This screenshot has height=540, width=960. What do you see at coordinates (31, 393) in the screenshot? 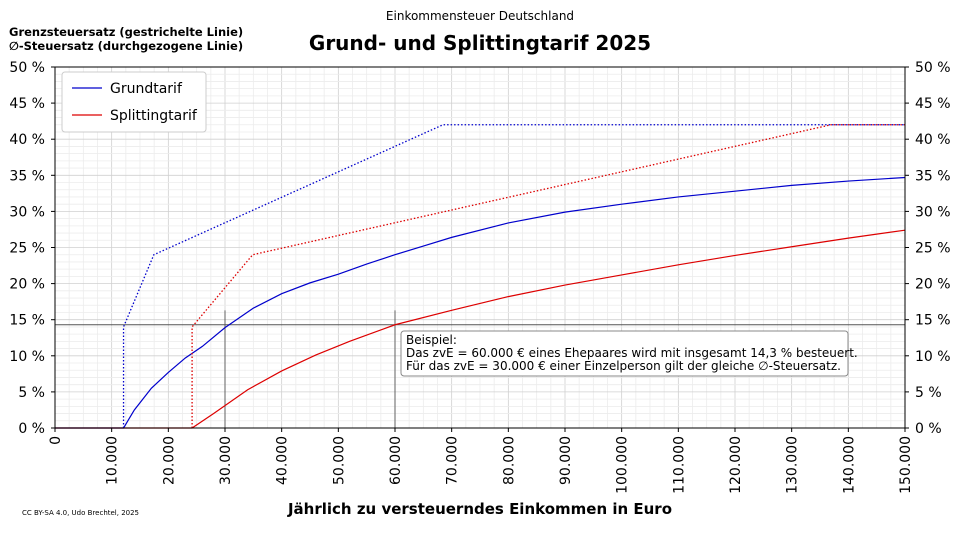
I see `y-tick-label-left: 5 %` at bounding box center [31, 393].